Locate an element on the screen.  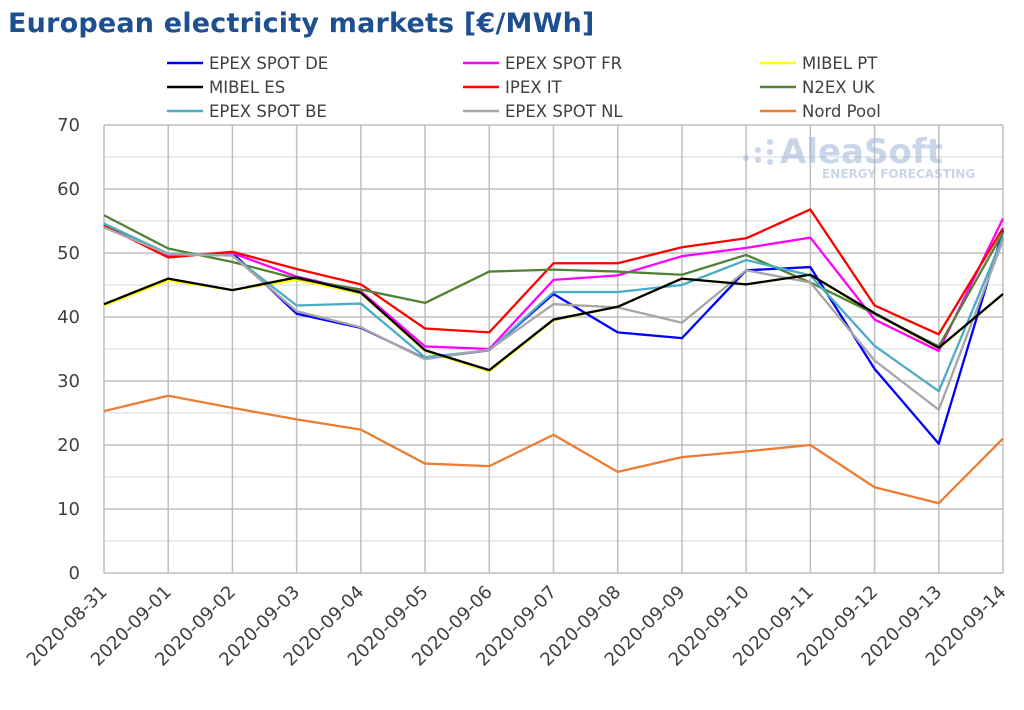
legend-label: MIBEL PT is located at coordinates (840, 63).